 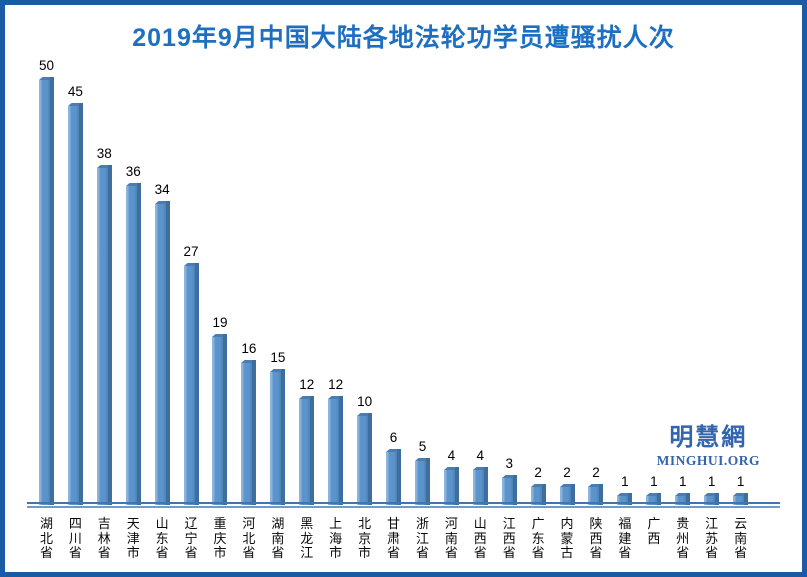 I want to click on x-axis-label: 上海市, so click(x=336, y=538).